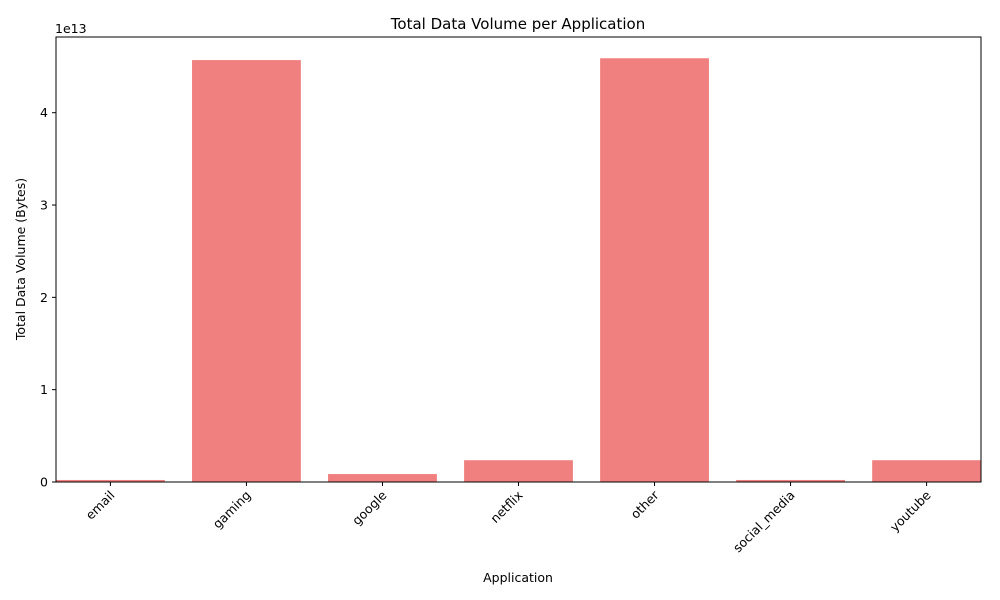 The height and width of the screenshot is (600, 1000). Describe the element at coordinates (926, 471) in the screenshot. I see `bar-youtube` at that location.